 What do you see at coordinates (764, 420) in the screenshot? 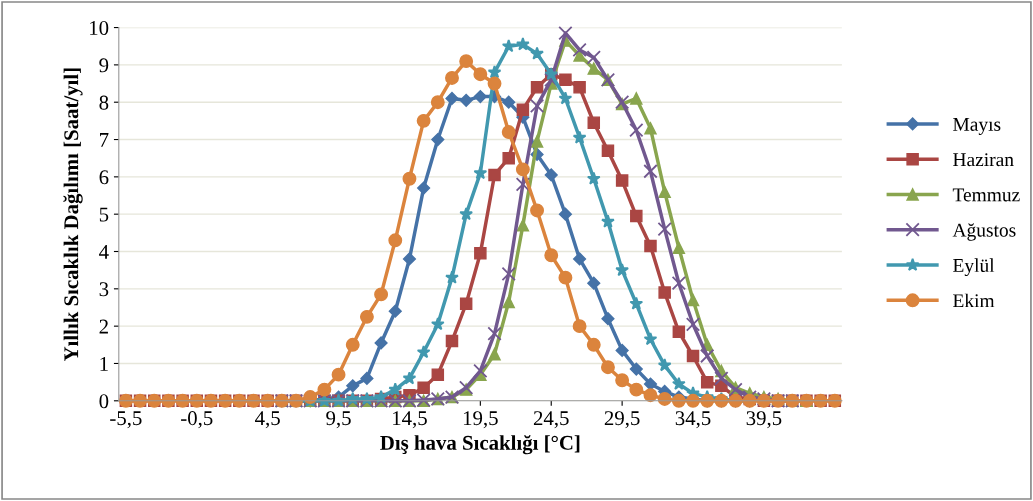
I see `x-tick-label: 39,5` at bounding box center [764, 420].